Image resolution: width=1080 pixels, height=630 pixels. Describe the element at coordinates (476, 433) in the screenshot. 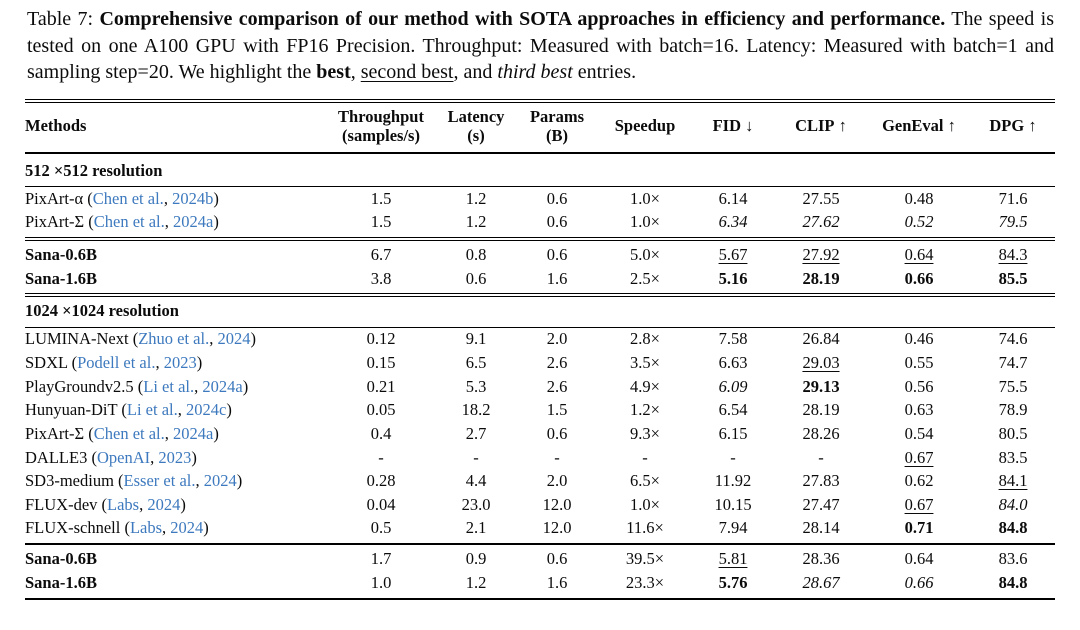

I see `cell-latency: 2.7` at that location.